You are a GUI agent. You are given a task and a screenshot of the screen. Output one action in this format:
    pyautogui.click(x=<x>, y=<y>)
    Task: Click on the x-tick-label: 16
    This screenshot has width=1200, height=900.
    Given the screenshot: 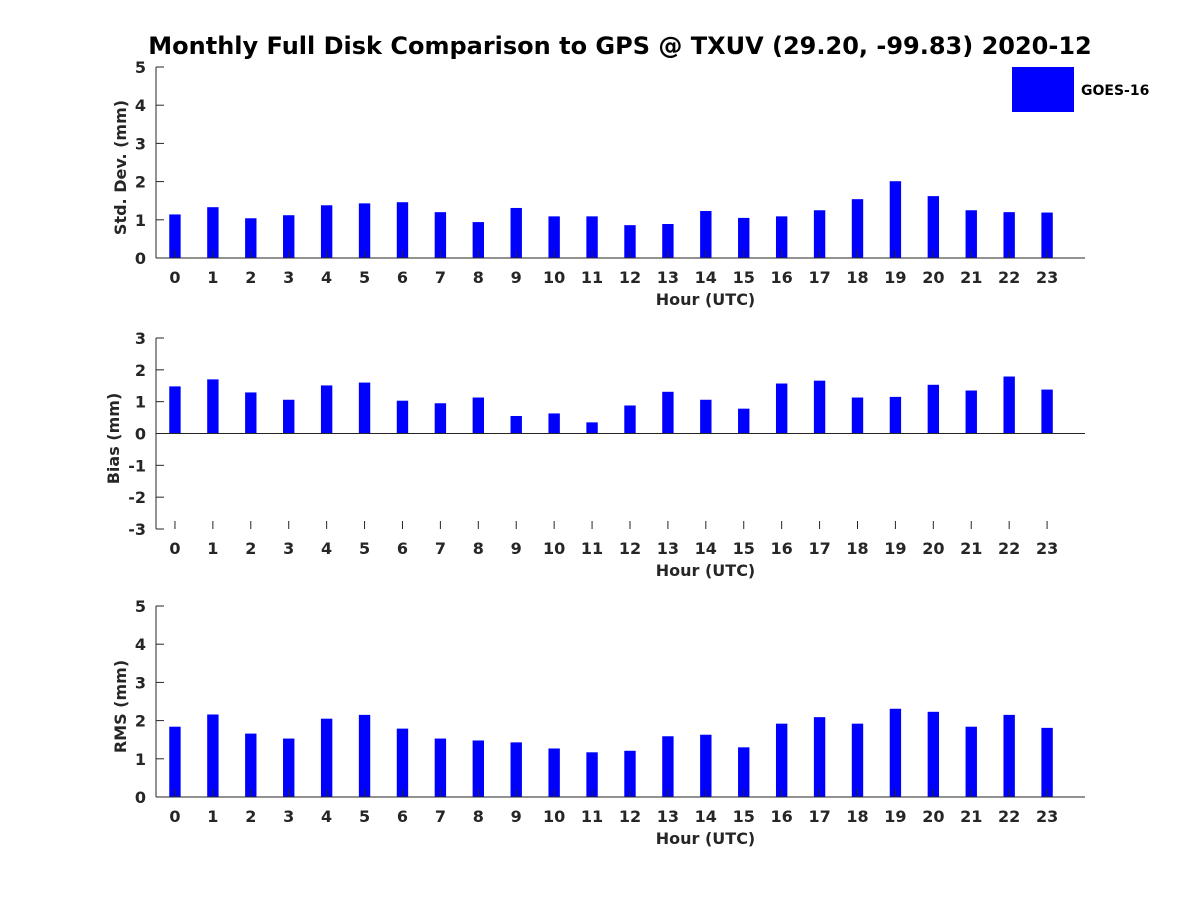 What is the action you would take?
    pyautogui.click(x=782, y=277)
    